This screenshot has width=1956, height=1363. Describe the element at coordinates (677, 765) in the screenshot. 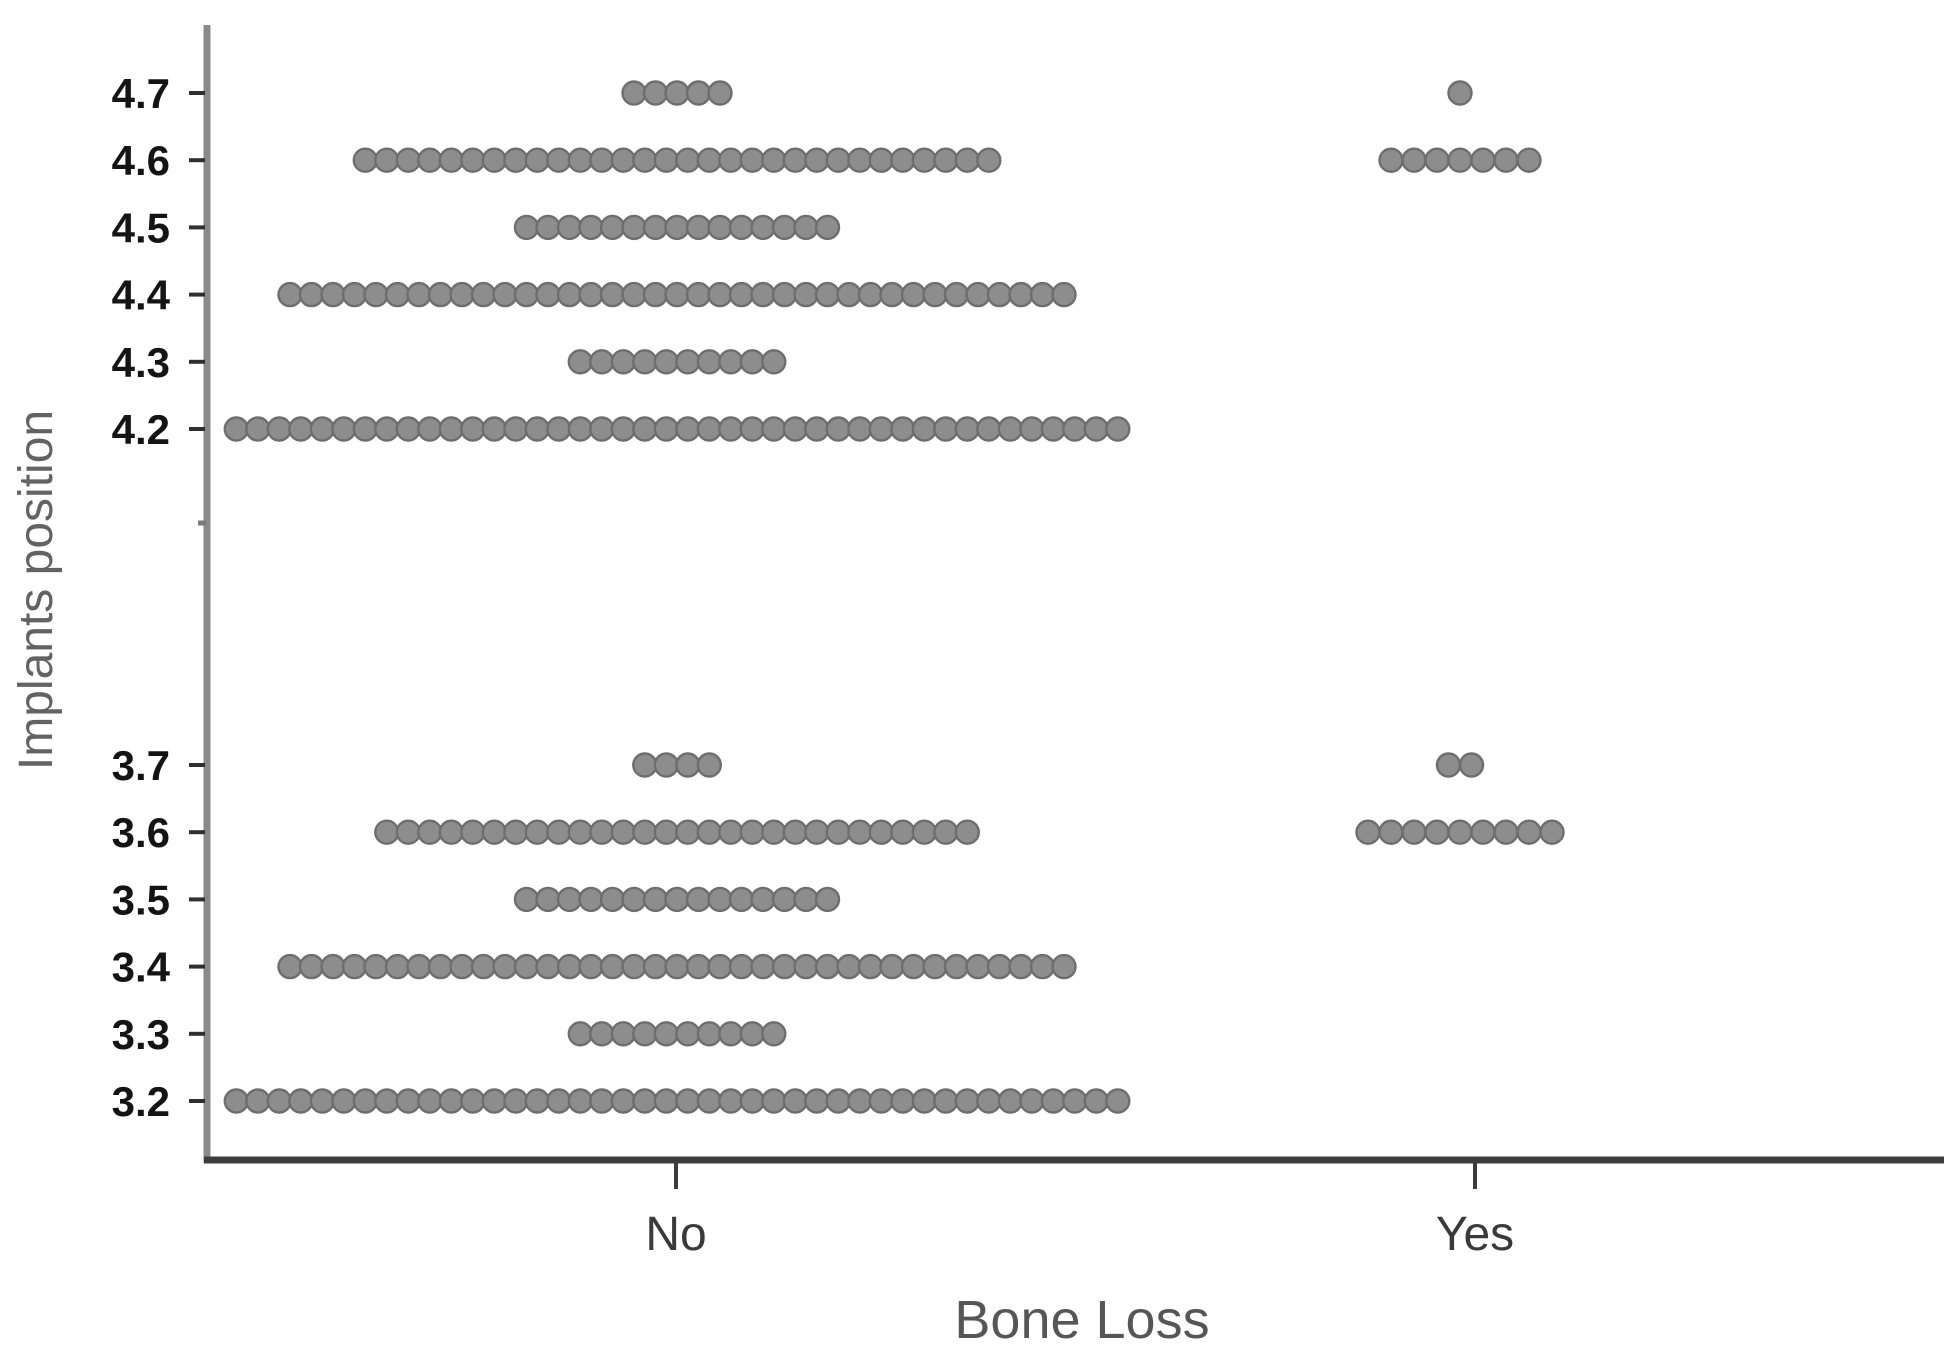

I see `dot-row-no-3.7` at that location.